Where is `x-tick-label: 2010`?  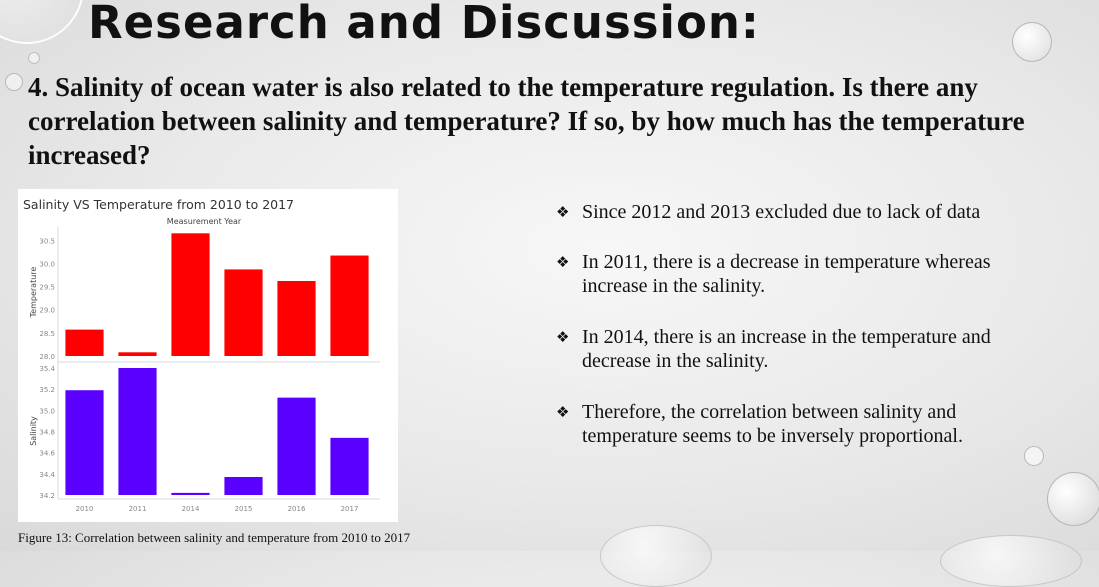 x-tick-label: 2010 is located at coordinates (85, 509).